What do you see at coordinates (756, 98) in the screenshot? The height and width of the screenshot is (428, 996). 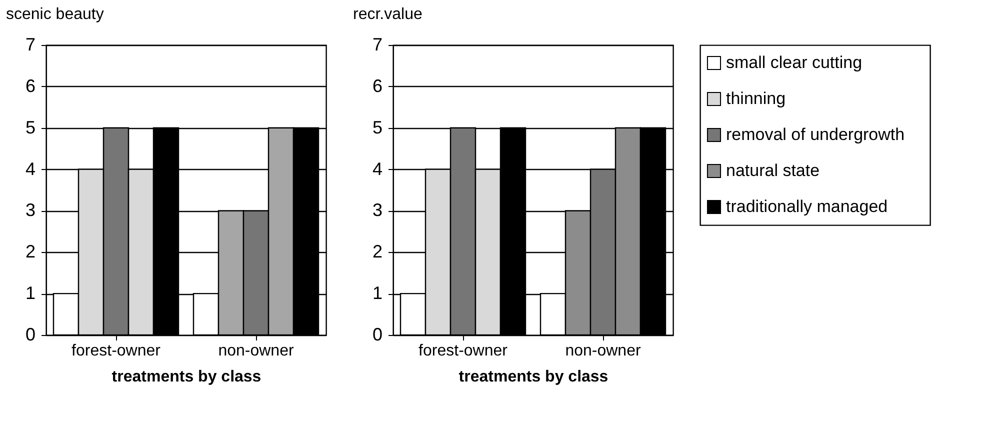 I see `legend-label: thinning` at bounding box center [756, 98].